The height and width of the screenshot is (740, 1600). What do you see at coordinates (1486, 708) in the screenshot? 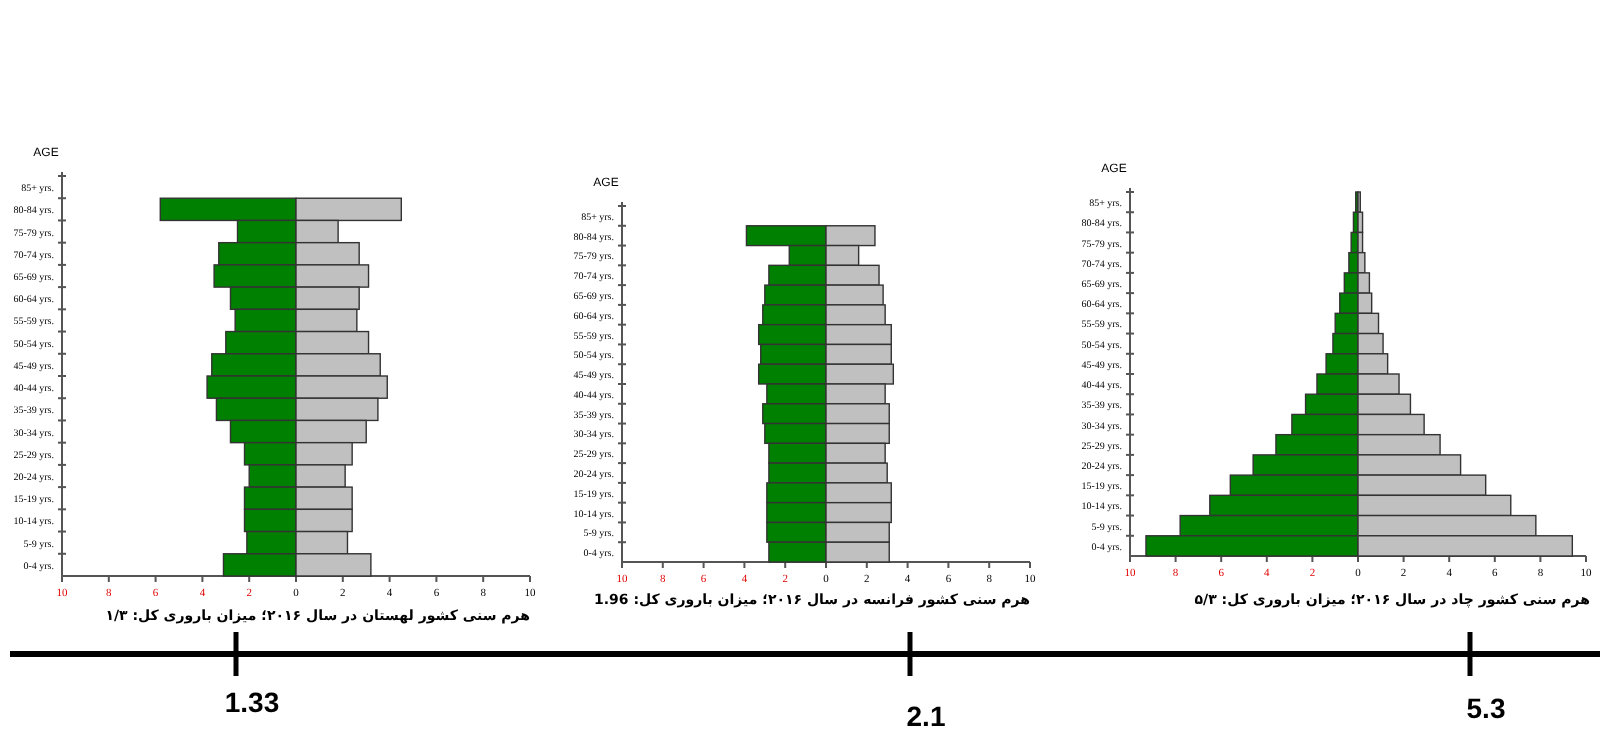
I see `text: 5.3` at bounding box center [1486, 708].